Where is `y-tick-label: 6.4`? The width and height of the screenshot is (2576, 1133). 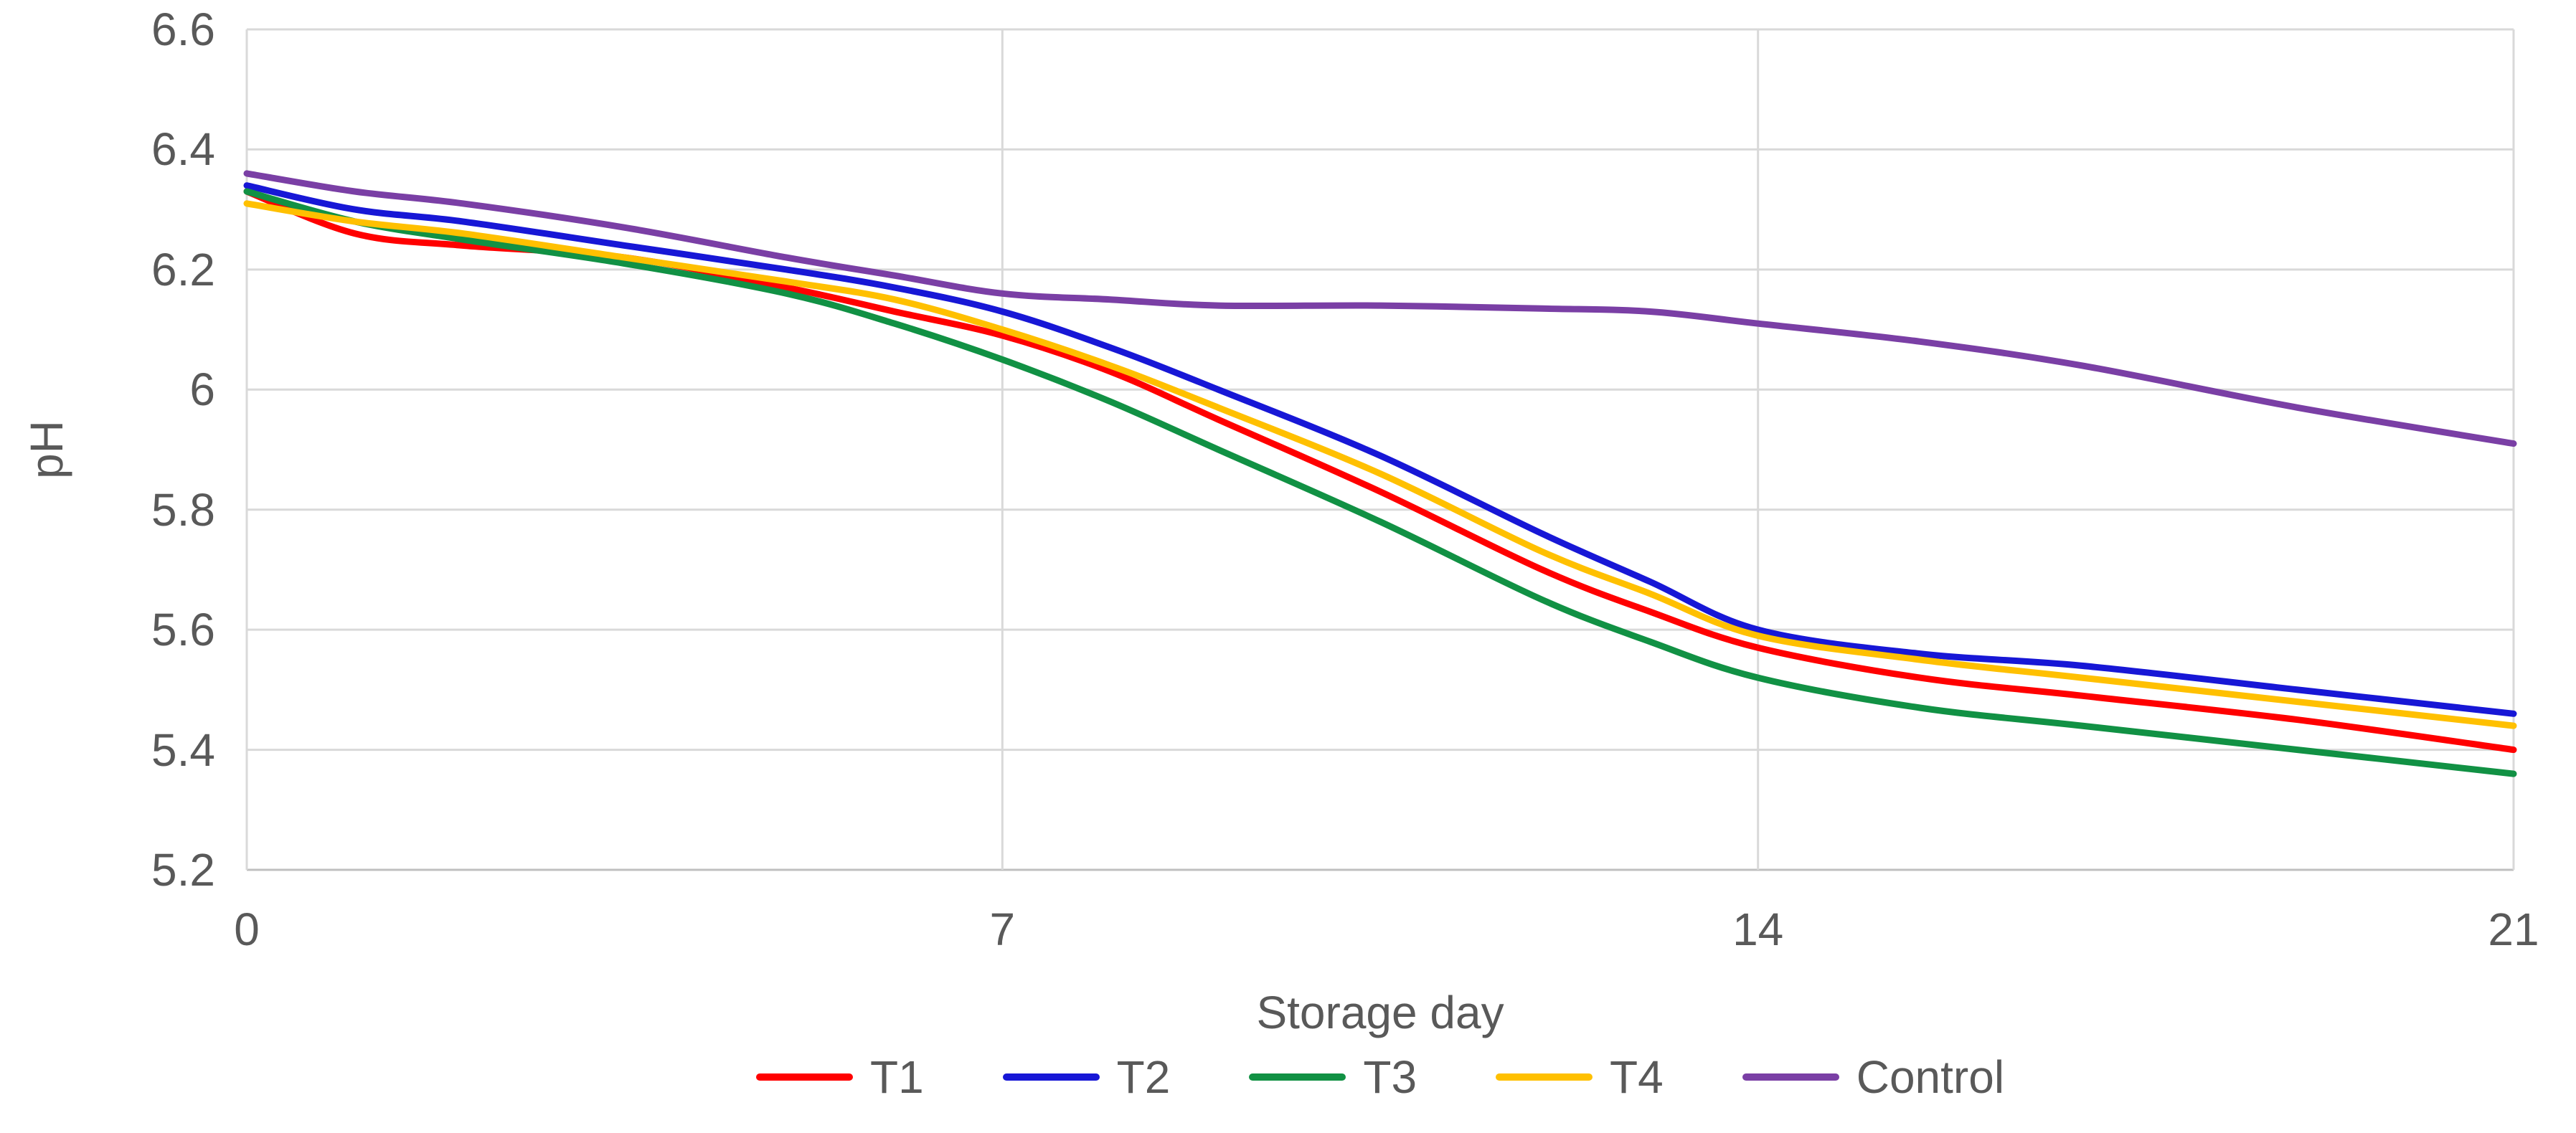 y-tick-label: 6.4 is located at coordinates (183, 149).